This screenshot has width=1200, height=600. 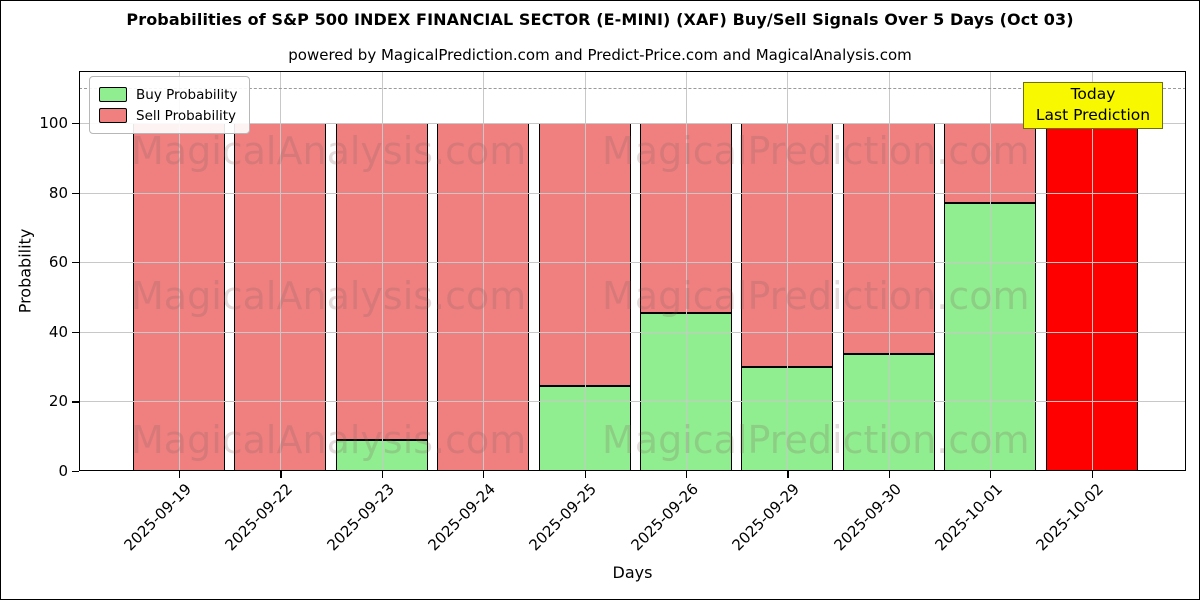 What do you see at coordinates (563, 517) in the screenshot?
I see `x-tick-label: 2025-09-25` at bounding box center [563, 517].